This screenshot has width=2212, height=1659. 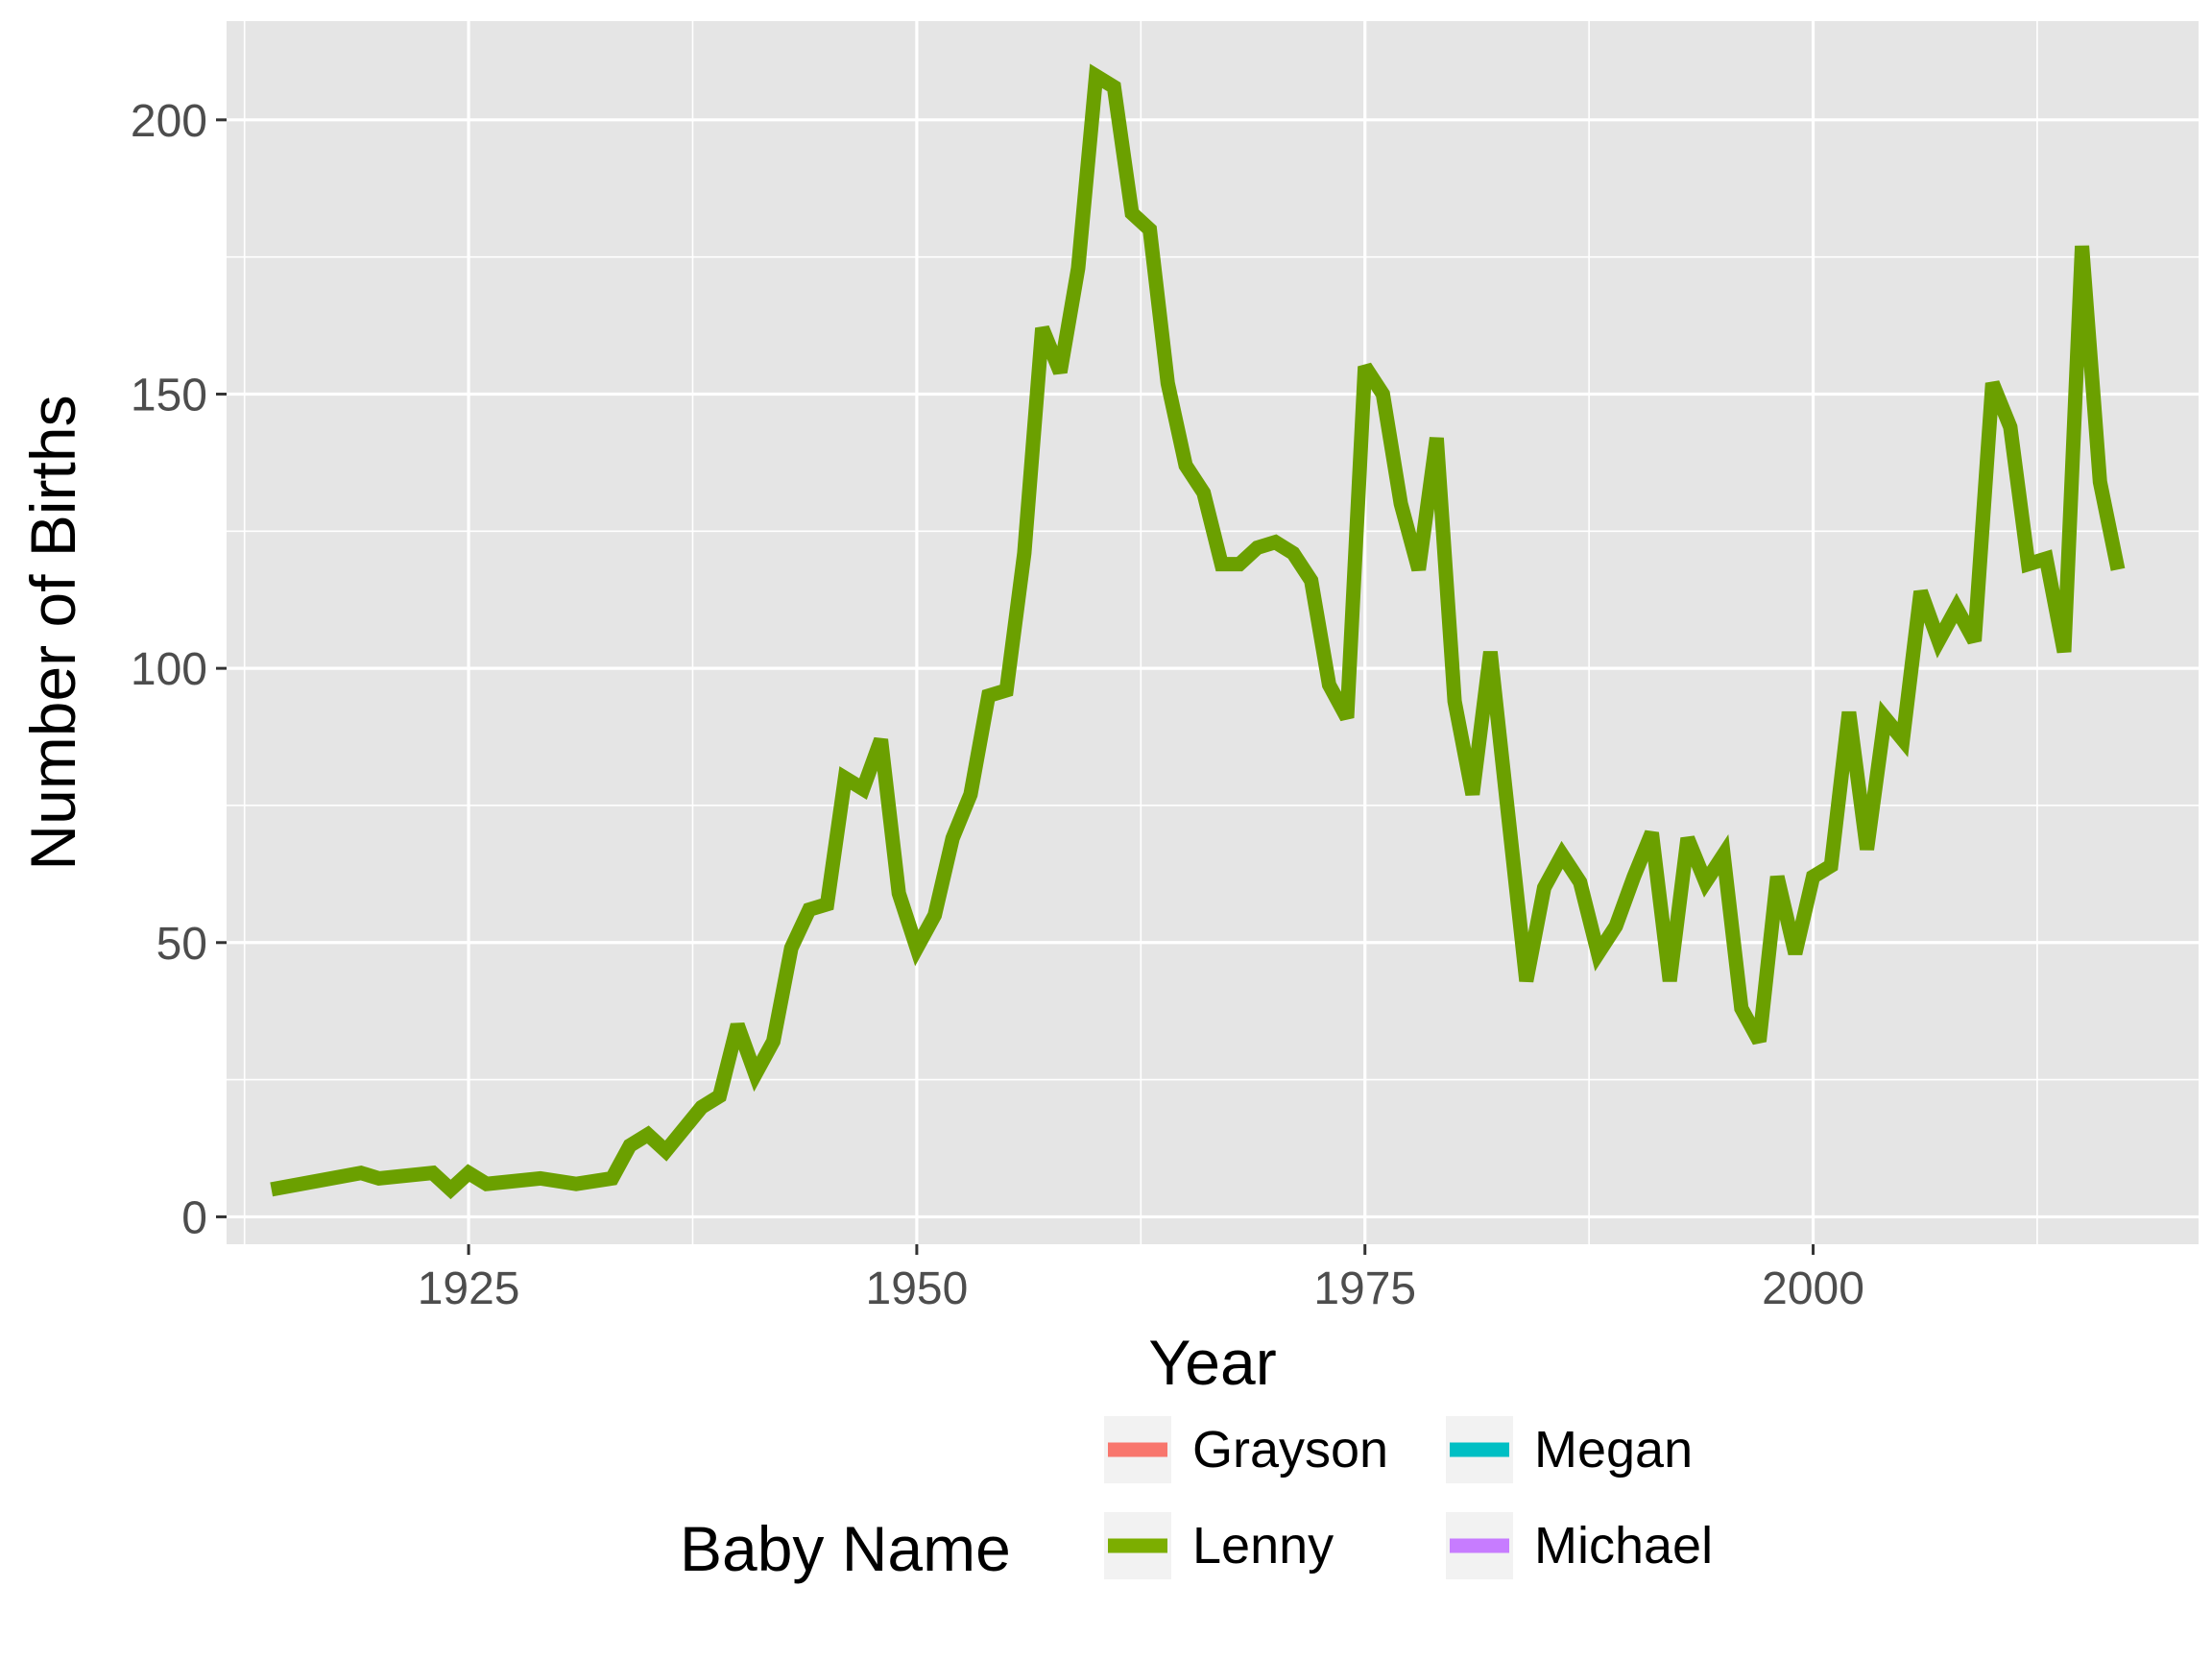 I want to click on y-axis: 0 50 100 150 200, so click(x=179, y=669).